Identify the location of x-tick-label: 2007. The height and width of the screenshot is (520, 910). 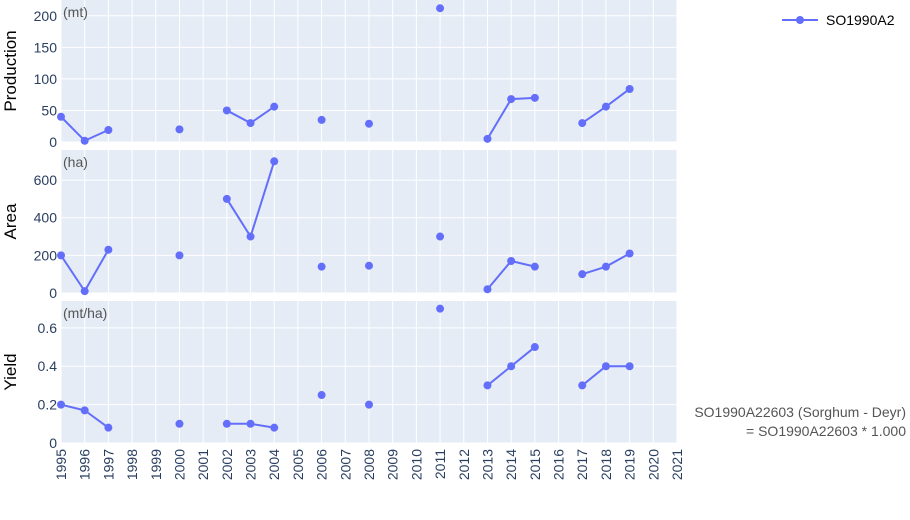
(345, 464).